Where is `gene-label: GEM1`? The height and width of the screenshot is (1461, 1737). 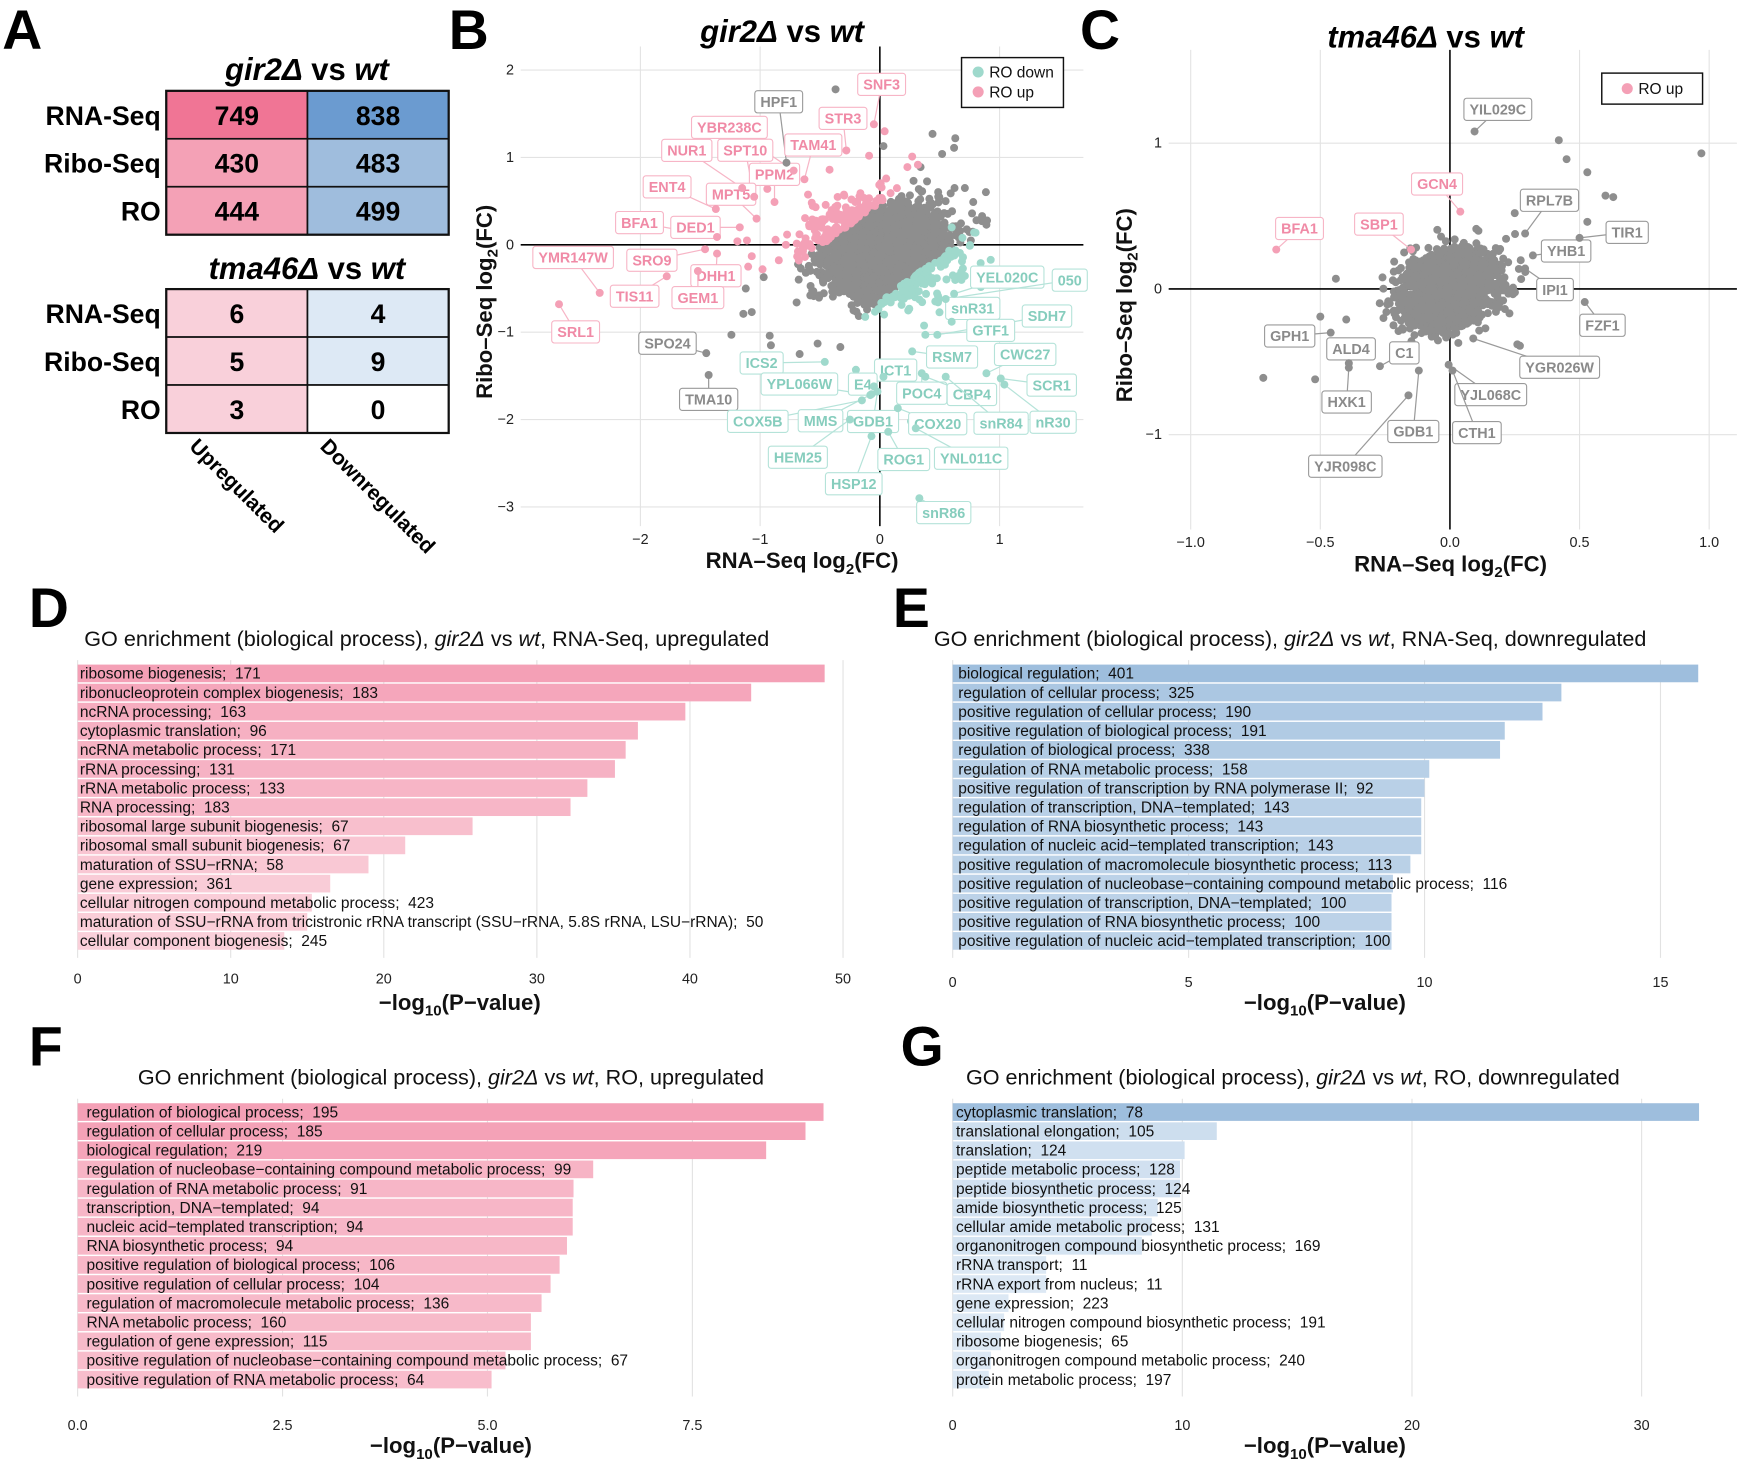 gene-label: GEM1 is located at coordinates (698, 299).